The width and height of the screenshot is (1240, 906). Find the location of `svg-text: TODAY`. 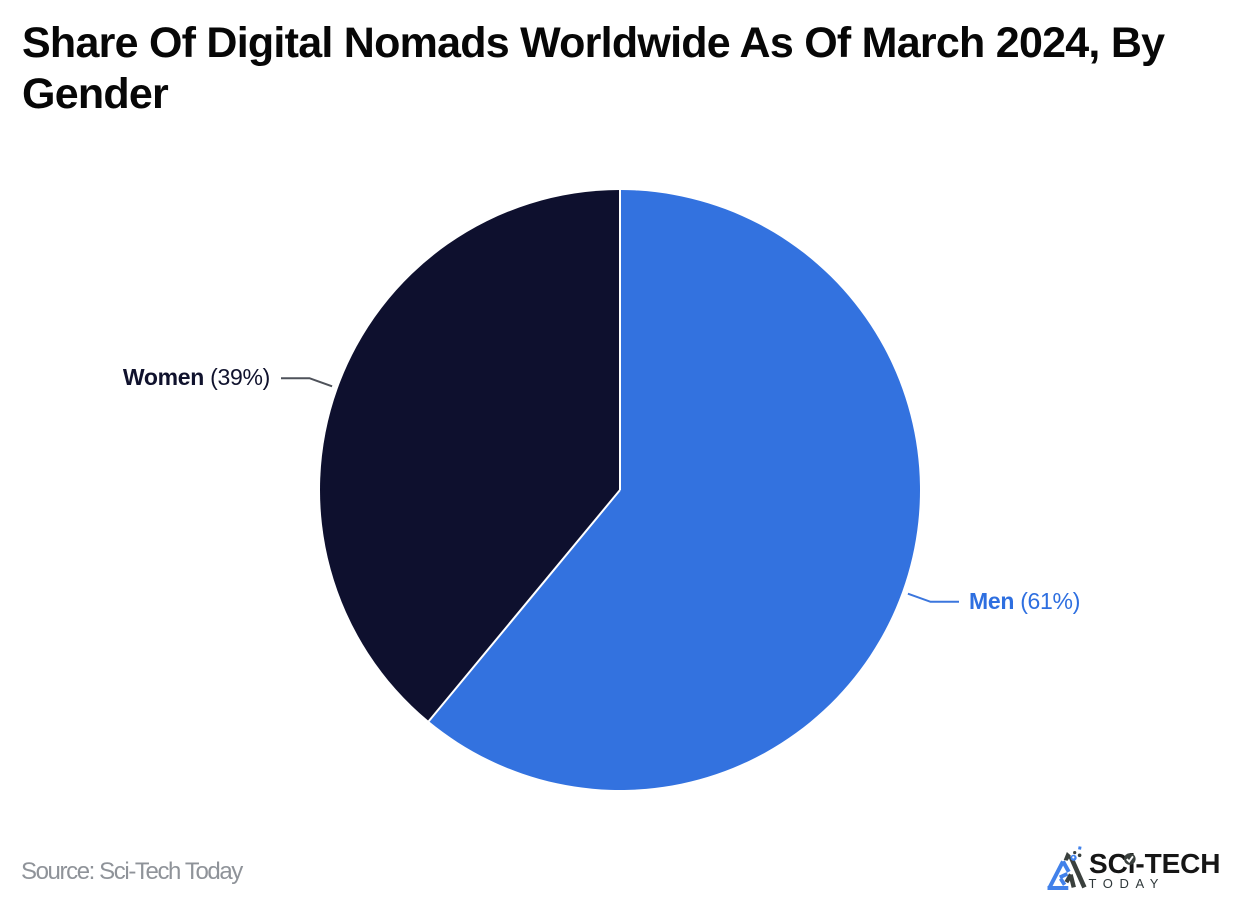

svg-text: TODAY is located at coordinates (1127, 883).